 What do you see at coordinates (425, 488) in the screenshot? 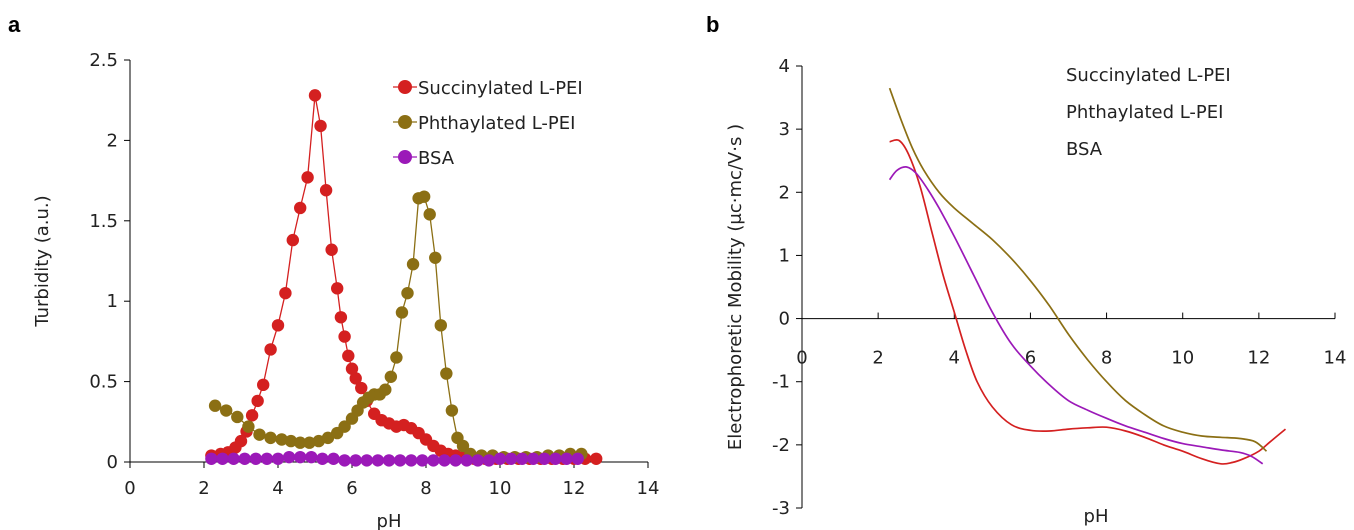
I see `turbidity-x-tick-label: 8` at bounding box center [425, 488].